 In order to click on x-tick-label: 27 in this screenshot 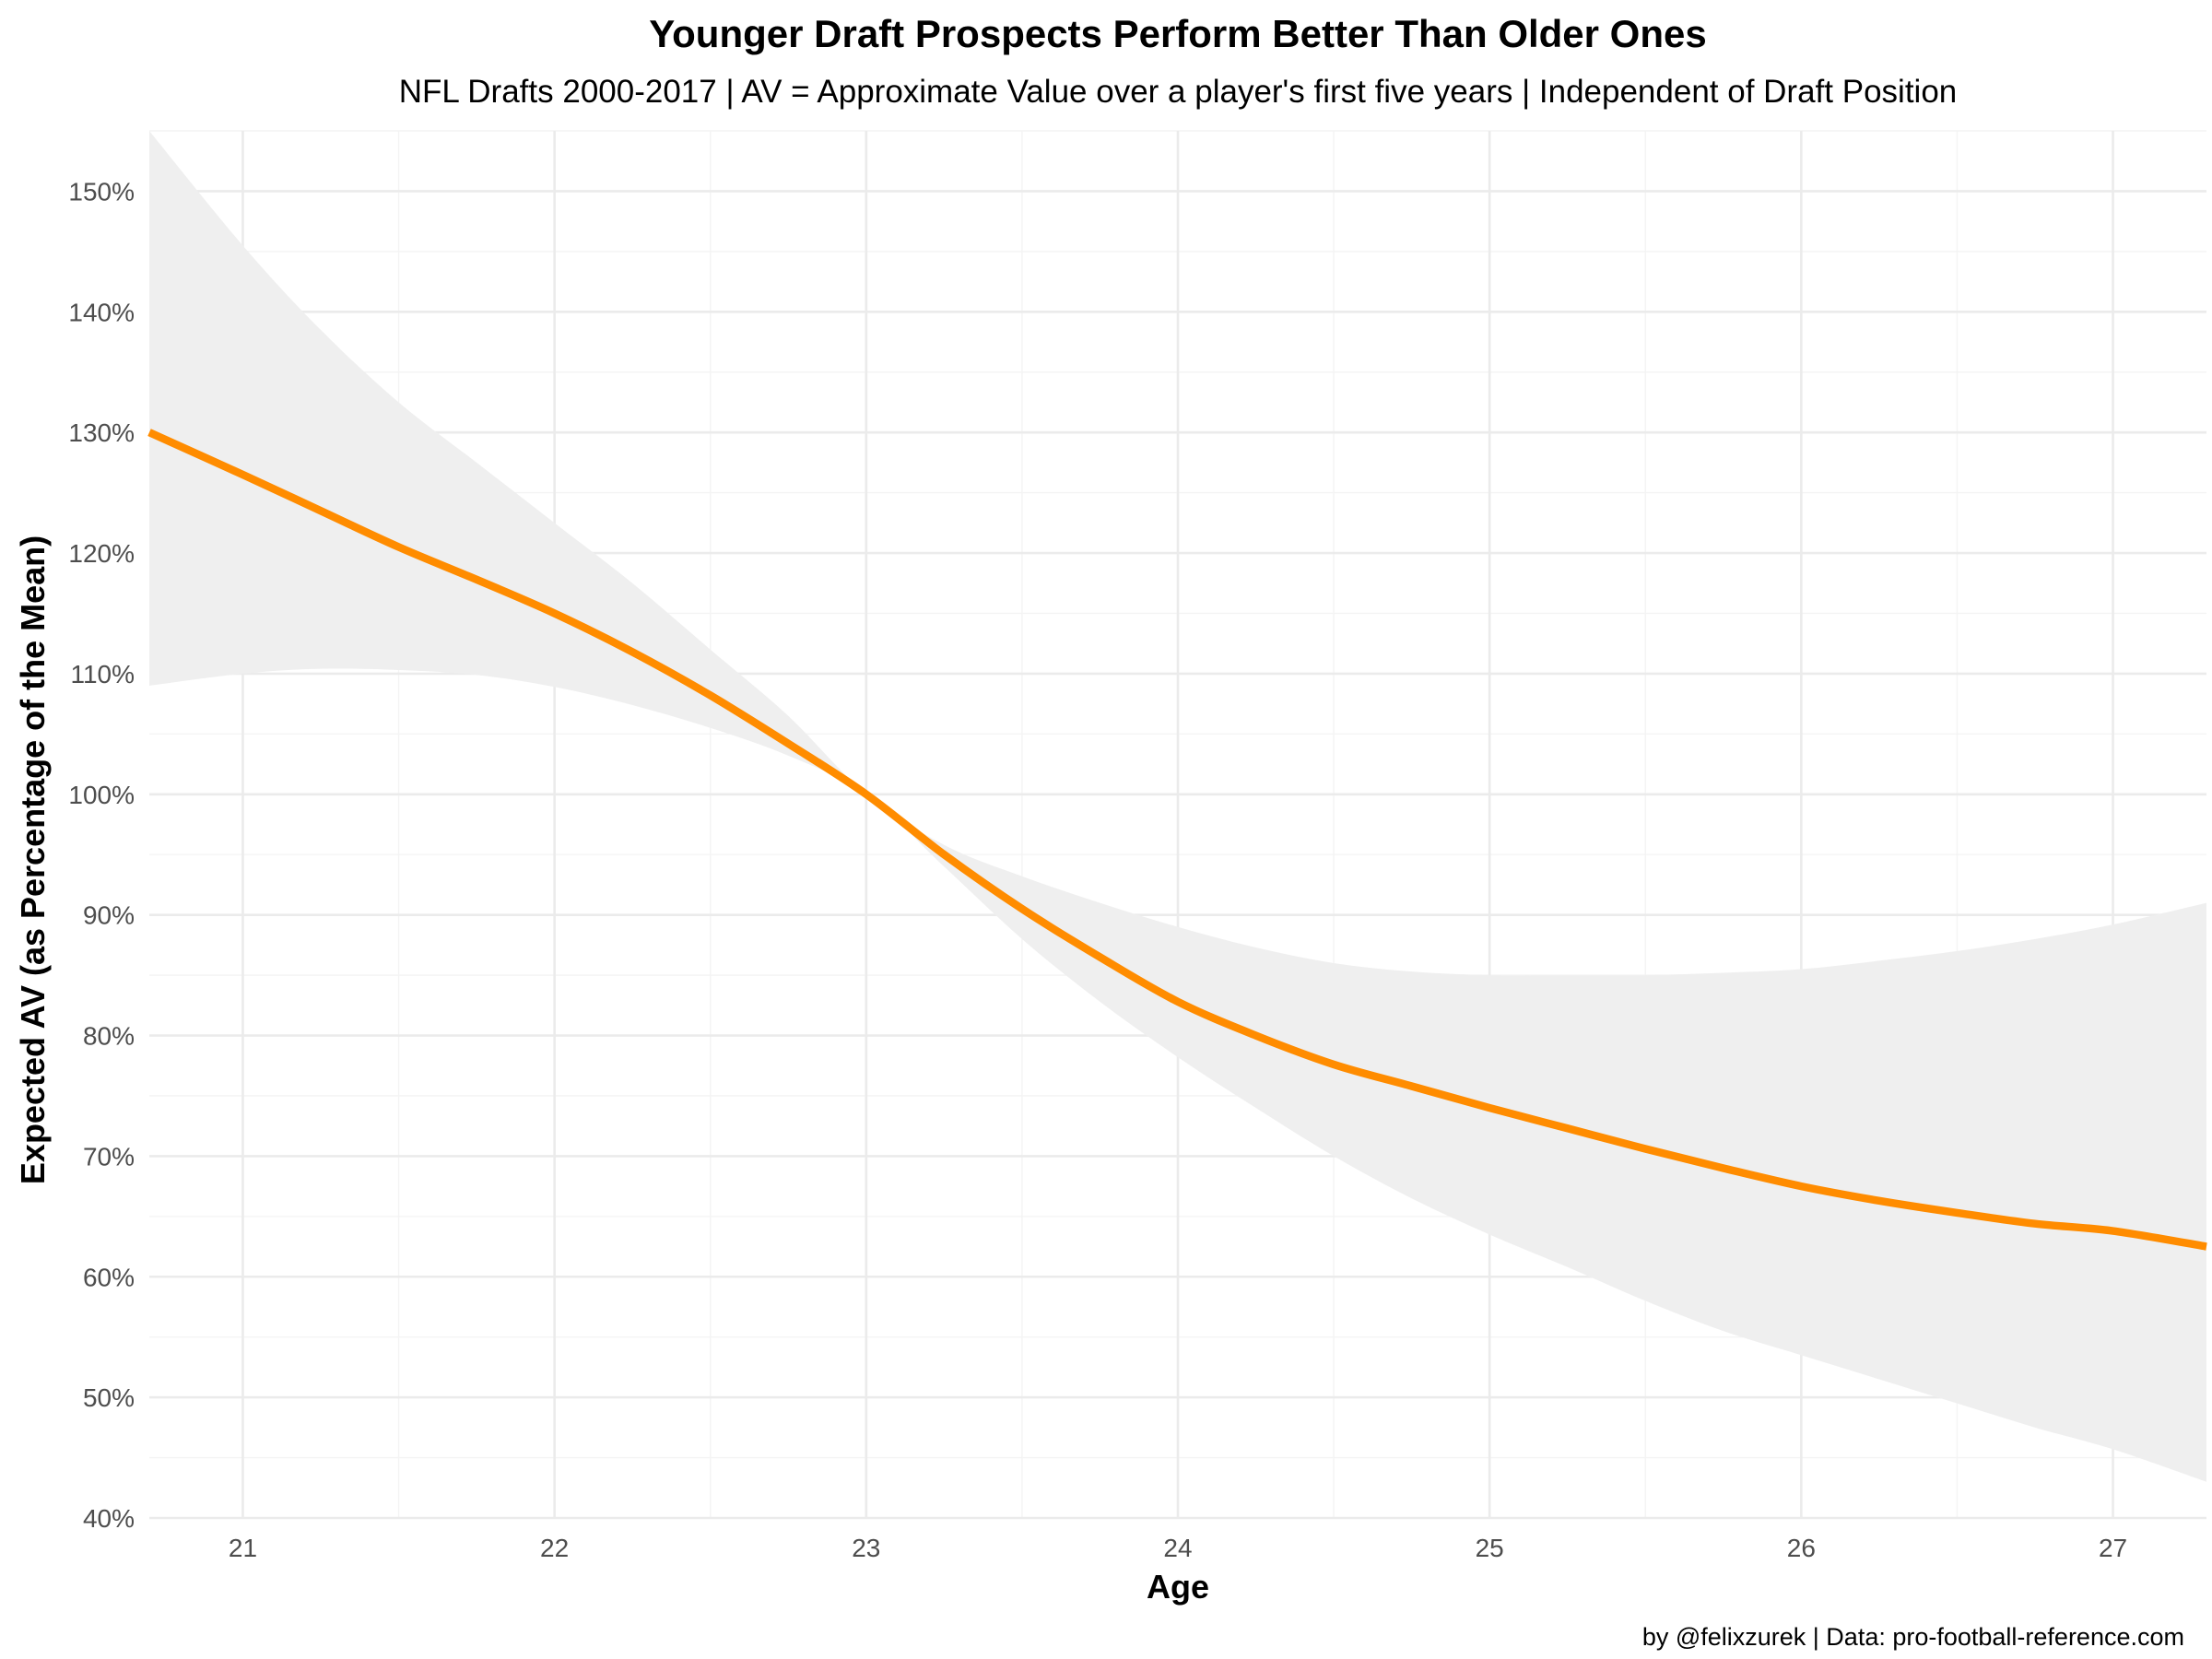, I will do `click(2113, 1548)`.